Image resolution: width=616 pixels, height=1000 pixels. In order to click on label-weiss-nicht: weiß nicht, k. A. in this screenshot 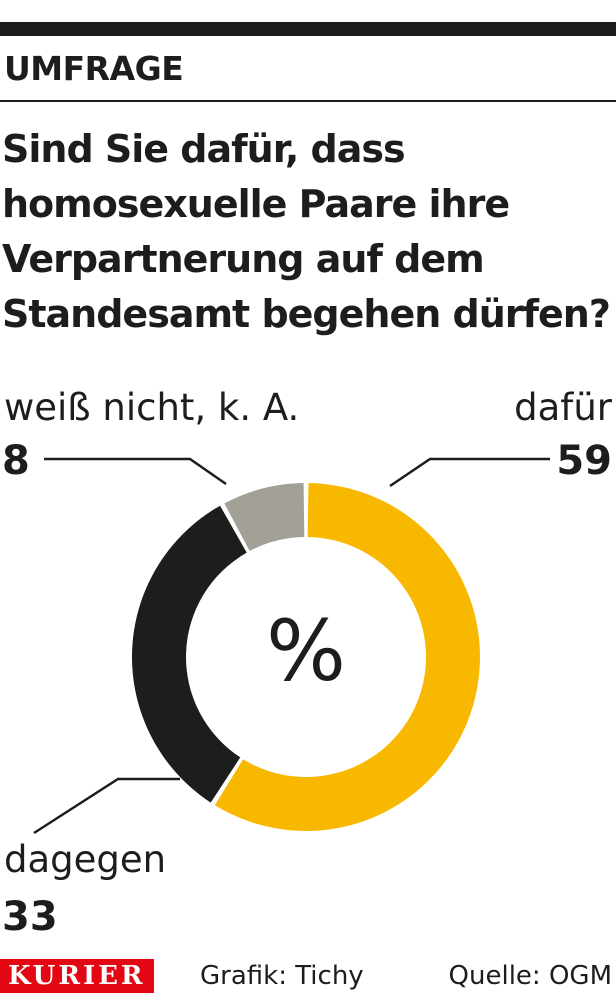, I will do `click(151, 407)`.